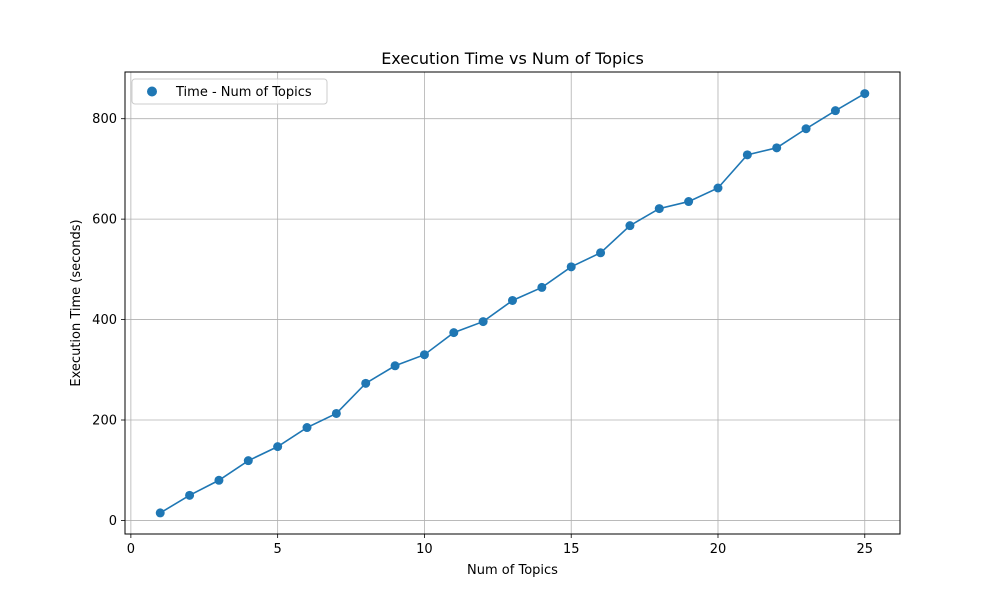 The width and height of the screenshot is (1000, 600). I want to click on y-tick-label: 600, so click(104, 220).